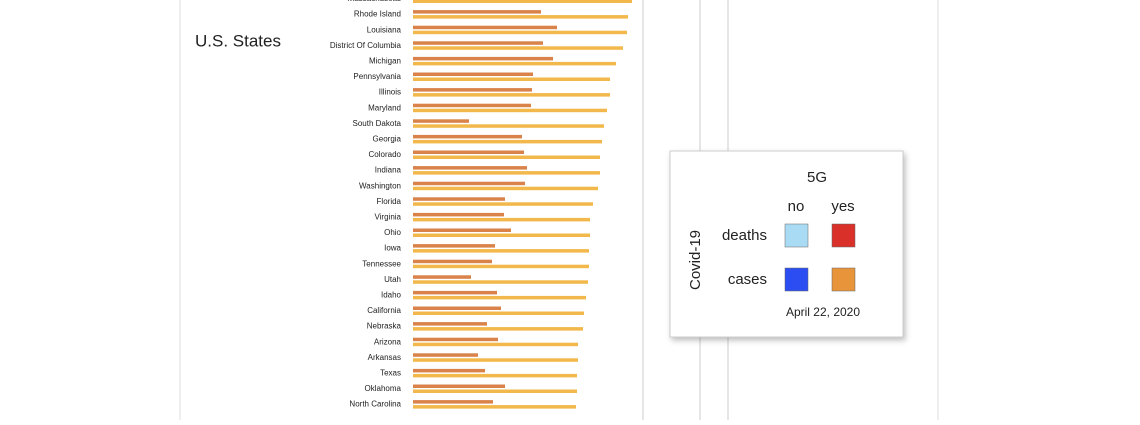 The height and width of the screenshot is (425, 1140). What do you see at coordinates (387, 217) in the screenshot?
I see `y-tick-label: Virginia` at bounding box center [387, 217].